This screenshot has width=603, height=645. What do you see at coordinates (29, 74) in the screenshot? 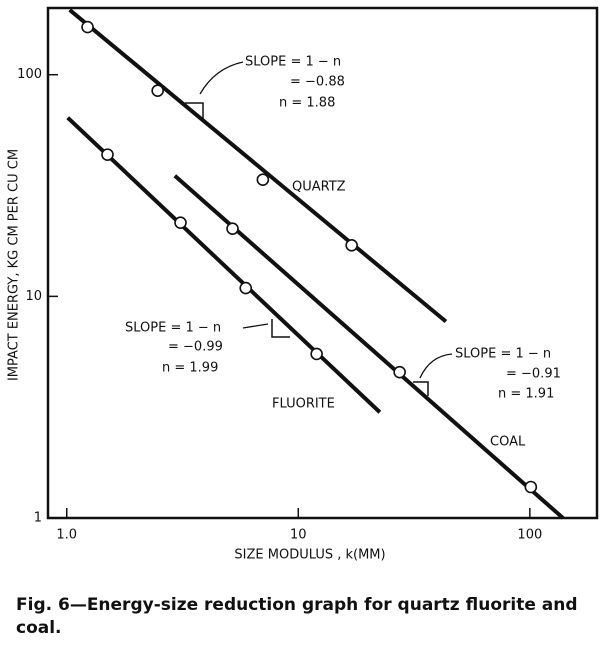
I see `y-tick-label: 100` at bounding box center [29, 74].